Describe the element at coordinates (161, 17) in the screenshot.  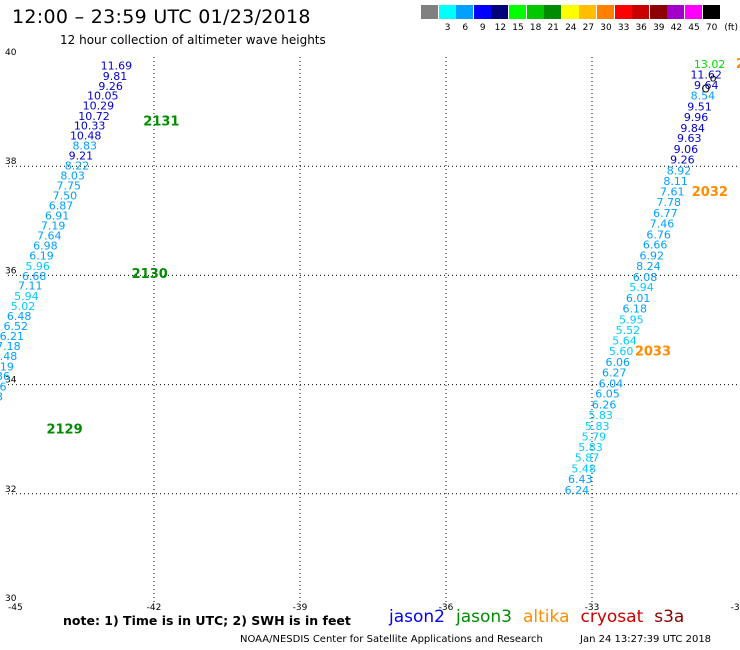
I see `page-title: 12:00 – 23:59 UTC 01/23/2018` at that location.